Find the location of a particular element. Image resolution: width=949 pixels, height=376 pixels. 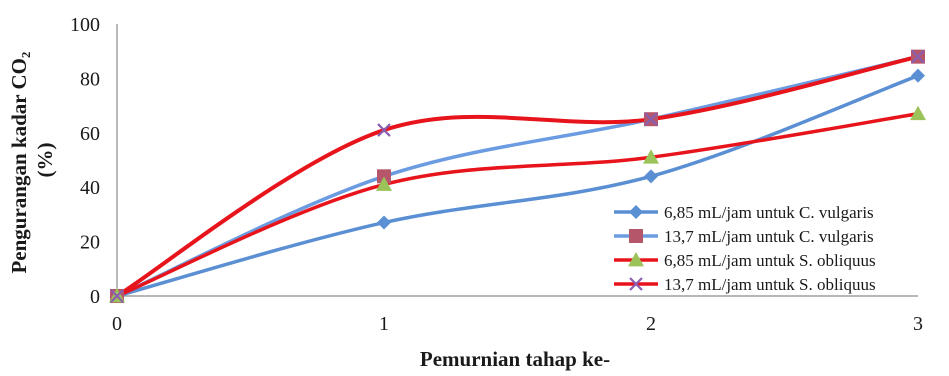

legend-label: 6,85 mL/jam untuk C. vulgaris is located at coordinates (769, 212).